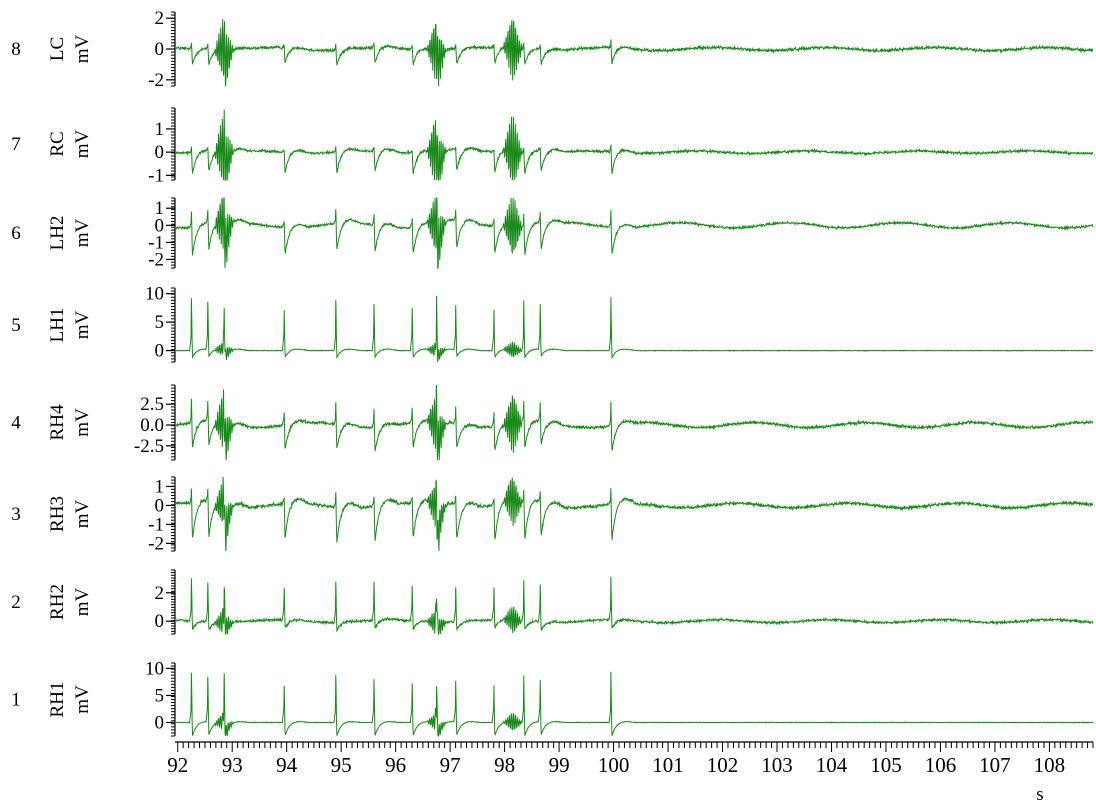  What do you see at coordinates (941, 765) in the screenshot?
I see `x-tick-label: 106` at bounding box center [941, 765].